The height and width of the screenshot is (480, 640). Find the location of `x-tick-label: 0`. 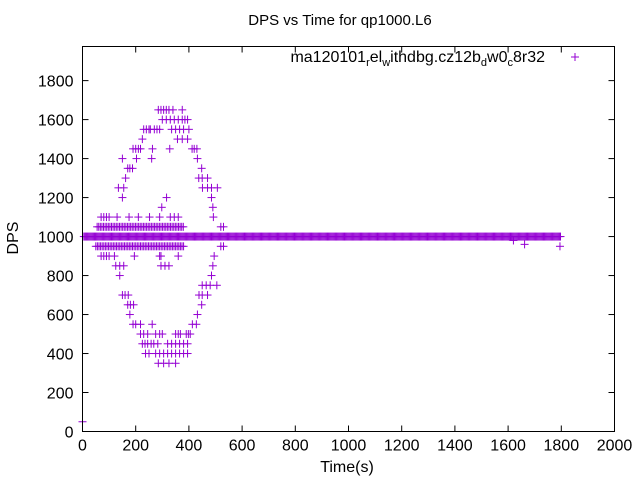

x-tick-label: 0 is located at coordinates (82, 446).